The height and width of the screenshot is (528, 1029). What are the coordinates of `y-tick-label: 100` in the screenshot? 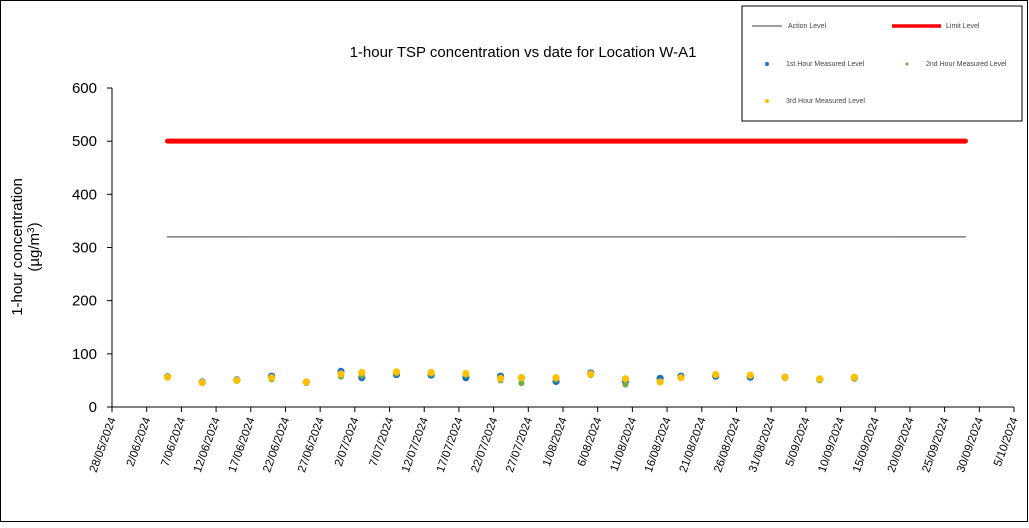 It's located at (84, 354).